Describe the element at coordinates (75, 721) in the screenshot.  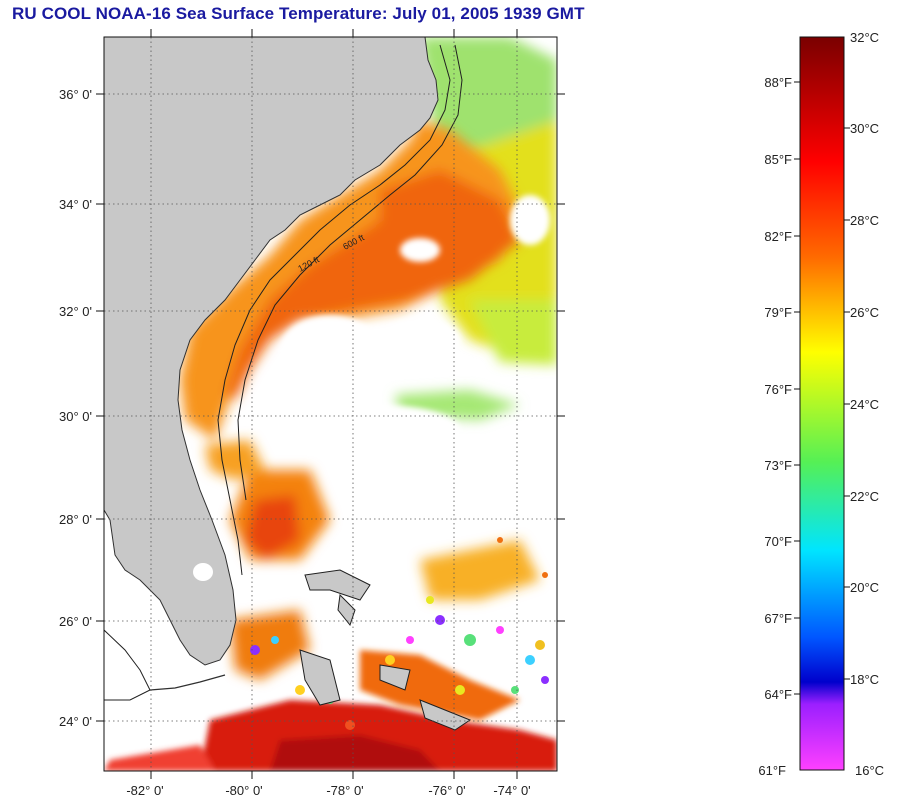
I see `lat-label: 24° 0'` at that location.